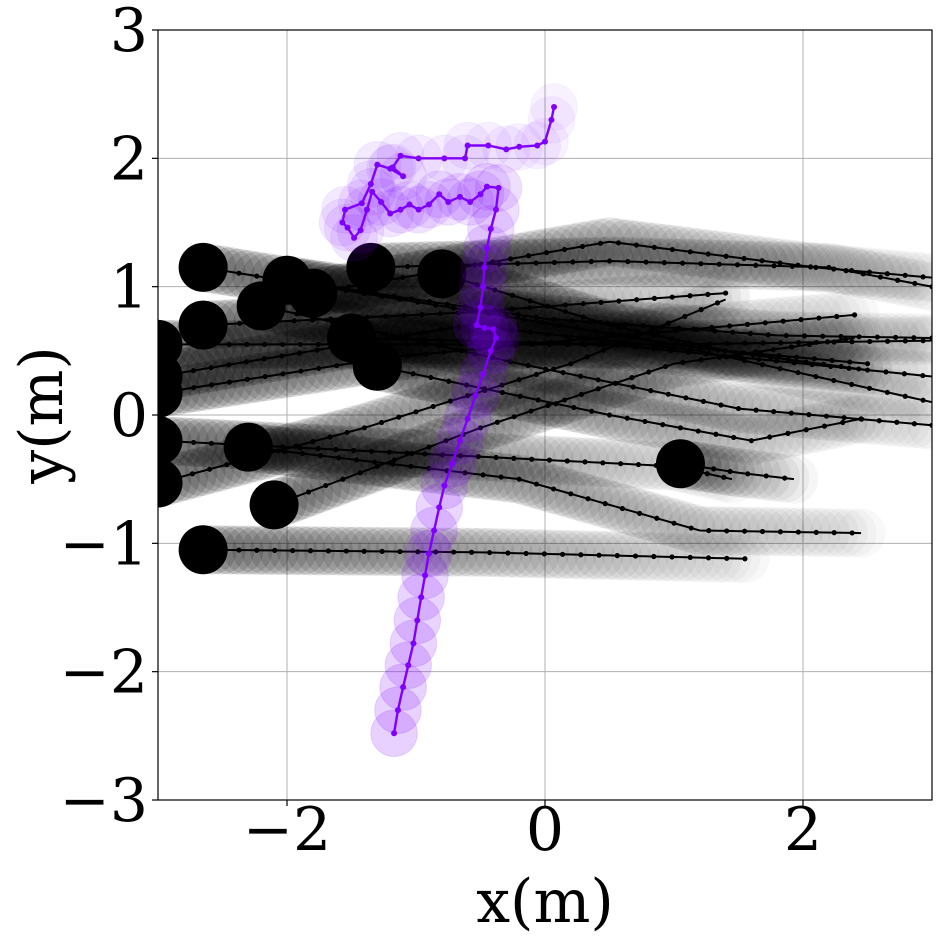 The image size is (941, 940). I want to click on agent-trajectory, so click(732, 471).